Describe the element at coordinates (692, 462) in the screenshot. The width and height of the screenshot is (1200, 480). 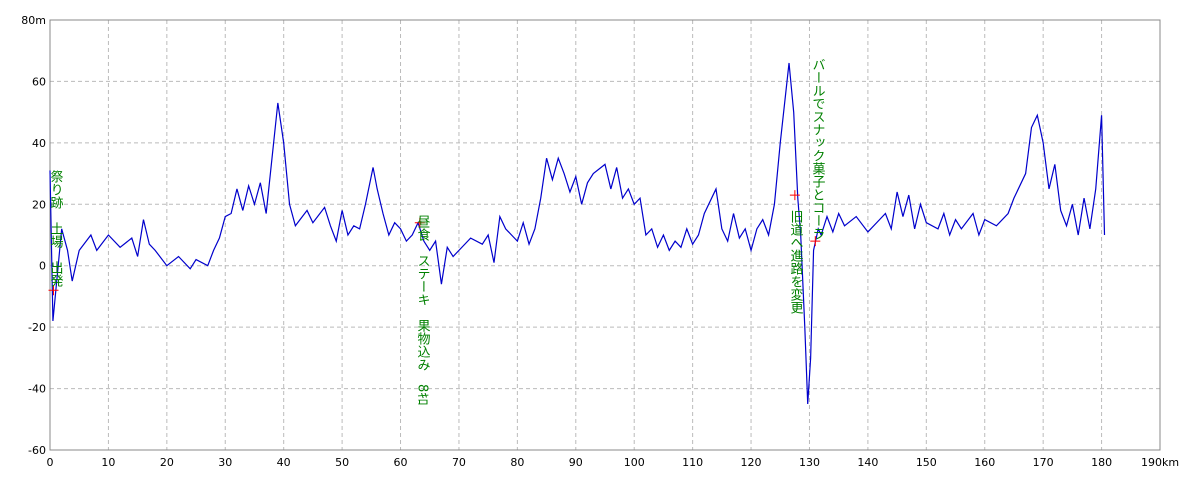
I see `x-tick-label: 110` at that location.